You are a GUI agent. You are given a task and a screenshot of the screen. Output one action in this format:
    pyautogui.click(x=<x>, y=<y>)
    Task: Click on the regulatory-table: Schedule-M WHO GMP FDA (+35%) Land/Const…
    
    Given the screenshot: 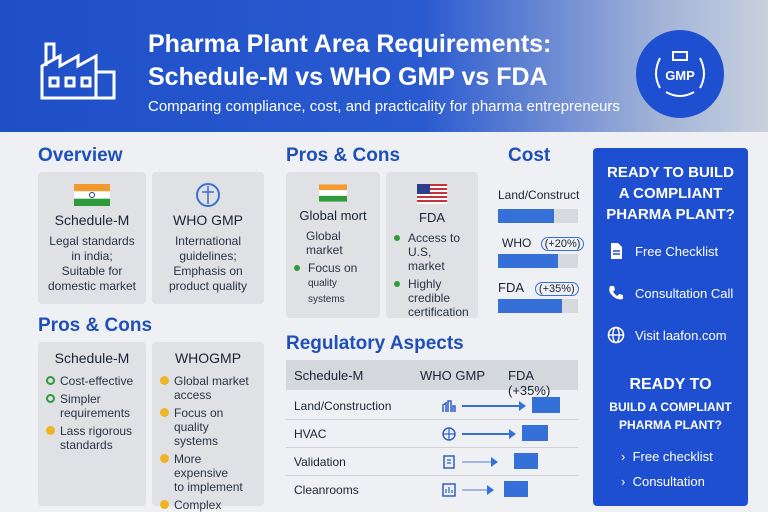 What is the action you would take?
    pyautogui.click(x=432, y=436)
    